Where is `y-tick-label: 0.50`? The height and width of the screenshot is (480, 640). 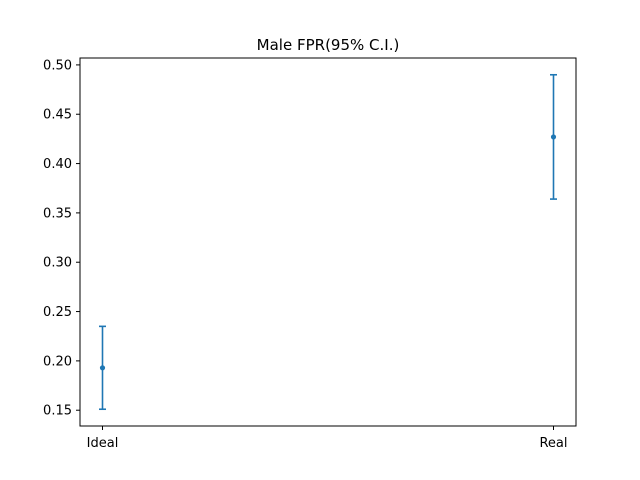 y-tick-label: 0.50 is located at coordinates (57, 65).